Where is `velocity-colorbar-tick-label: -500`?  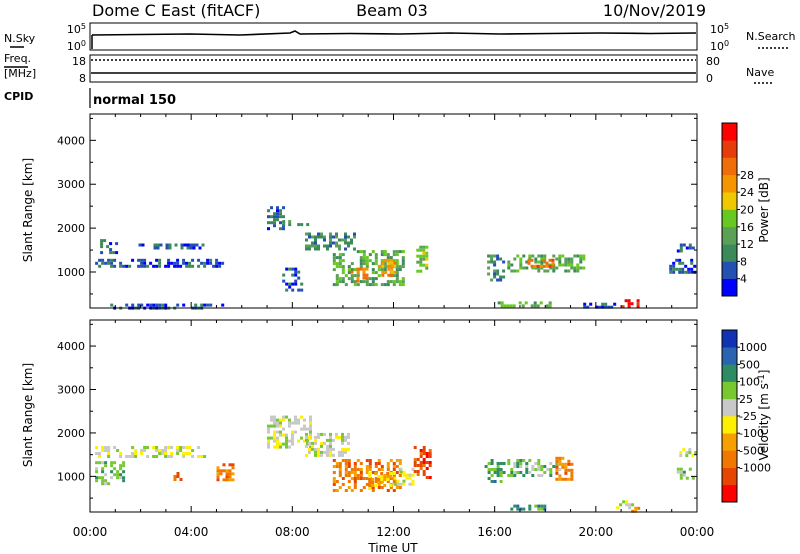
velocity-colorbar-tick-label: -500 is located at coordinates (751, 450).